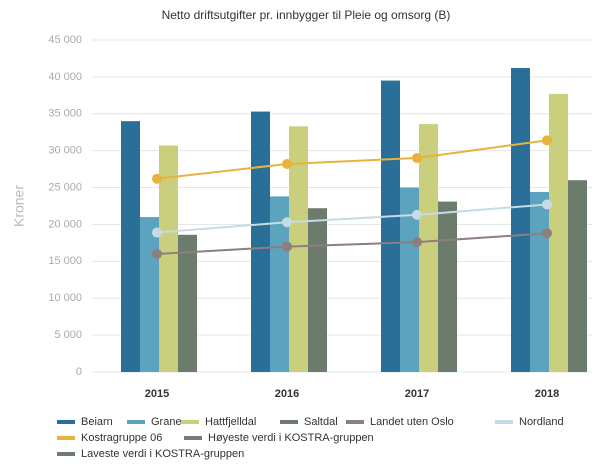 Image resolution: width=613 pixels, height=466 pixels. I want to click on y-tick-label: 25 000, so click(65, 187).